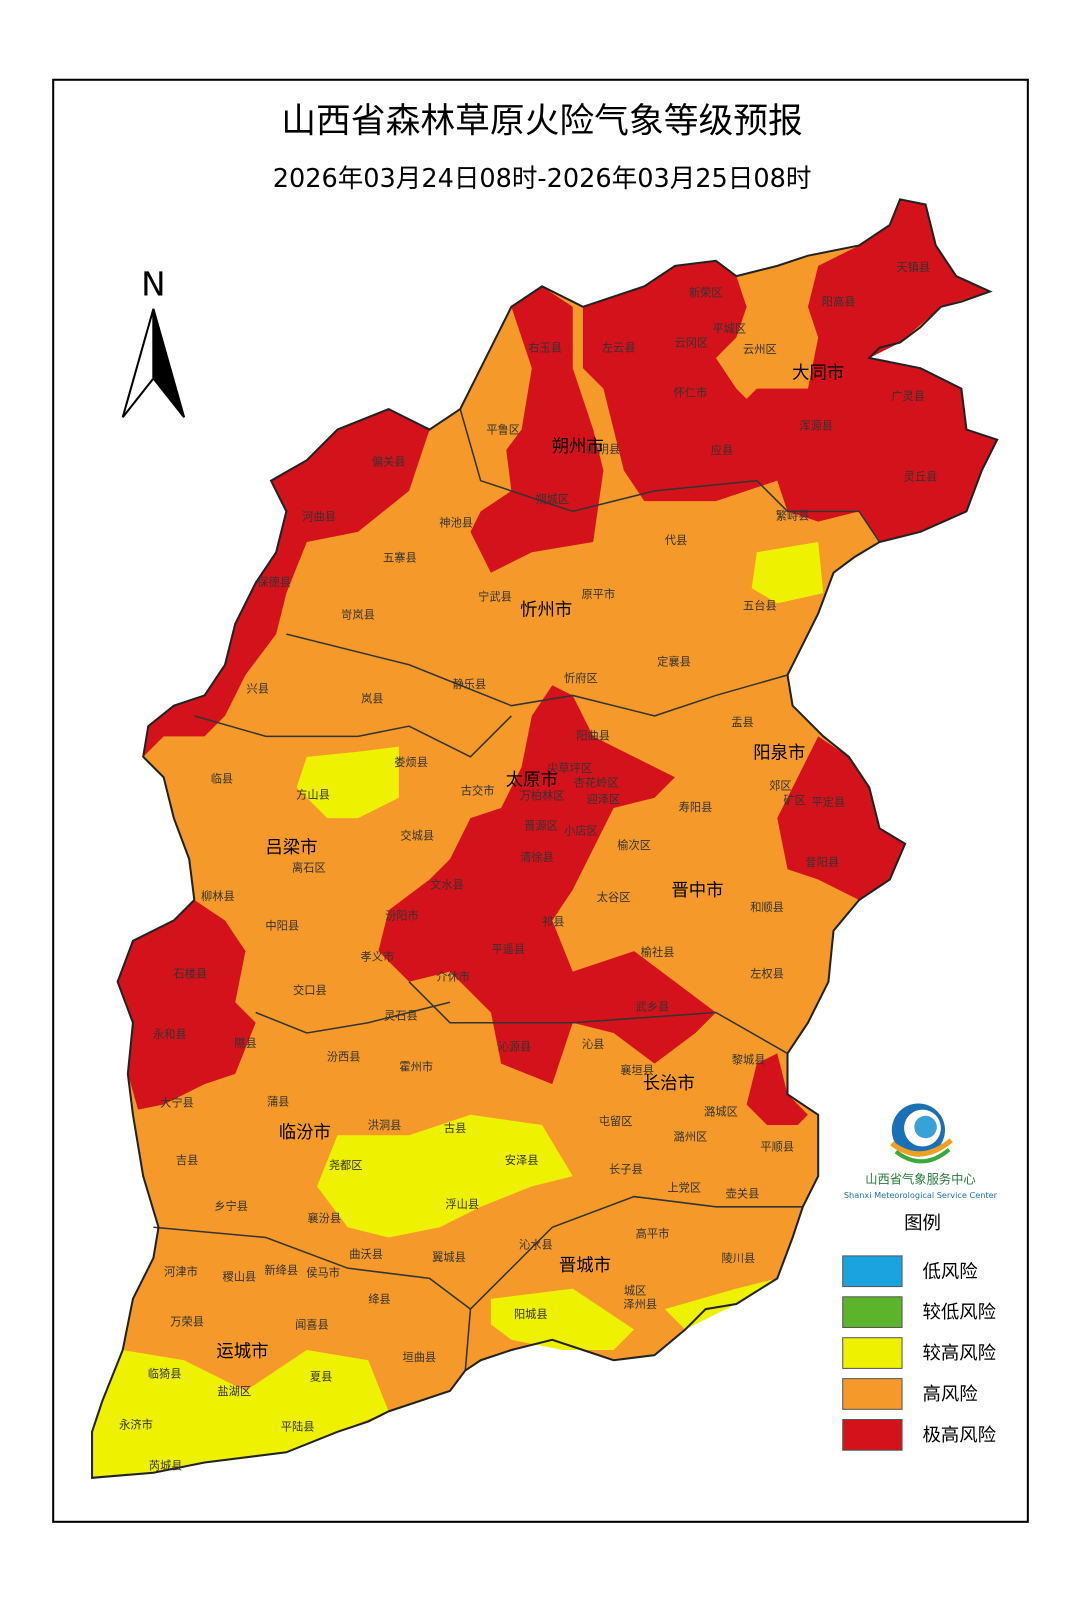 This screenshot has width=1080, height=1598. What do you see at coordinates (305, 1133) in the screenshot?
I see `city-label: 临汾市` at bounding box center [305, 1133].